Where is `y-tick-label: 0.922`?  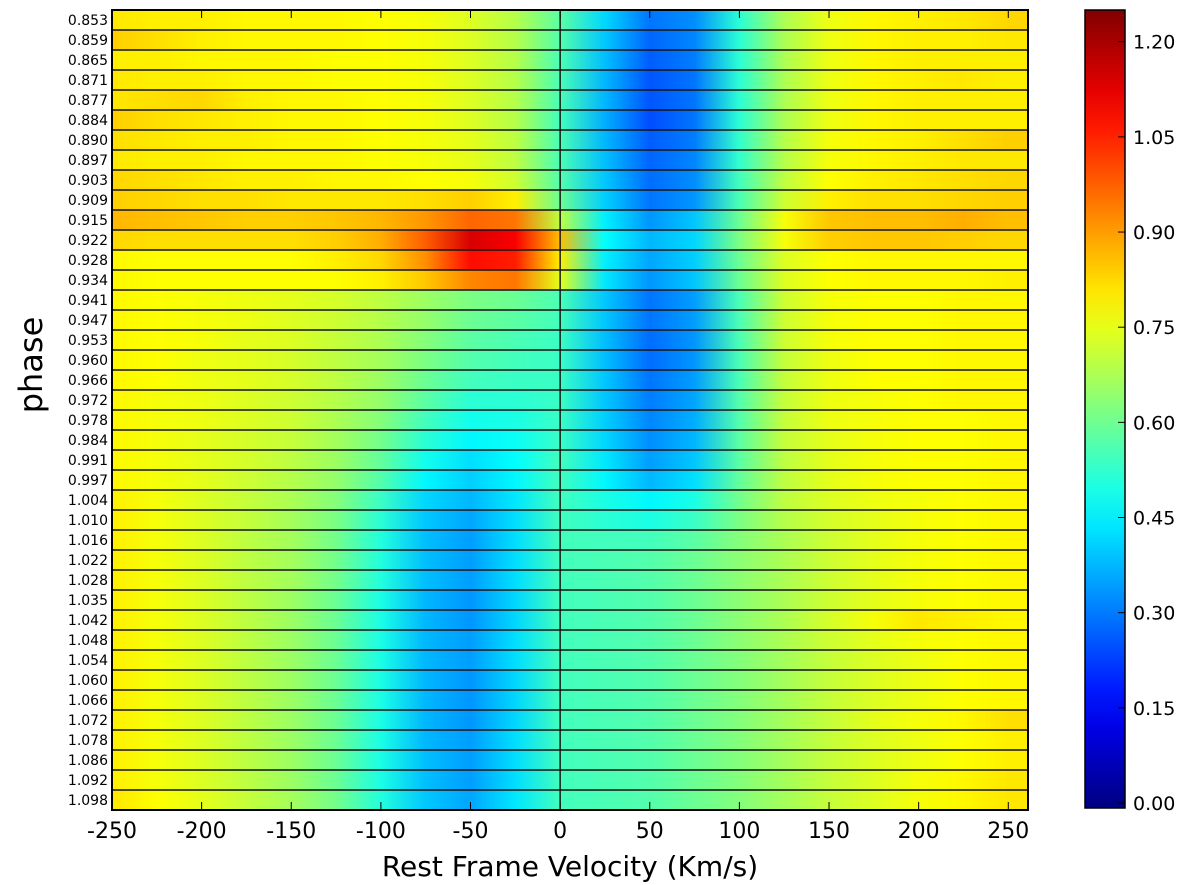 y-tick-label: 0.922 is located at coordinates (88, 241).